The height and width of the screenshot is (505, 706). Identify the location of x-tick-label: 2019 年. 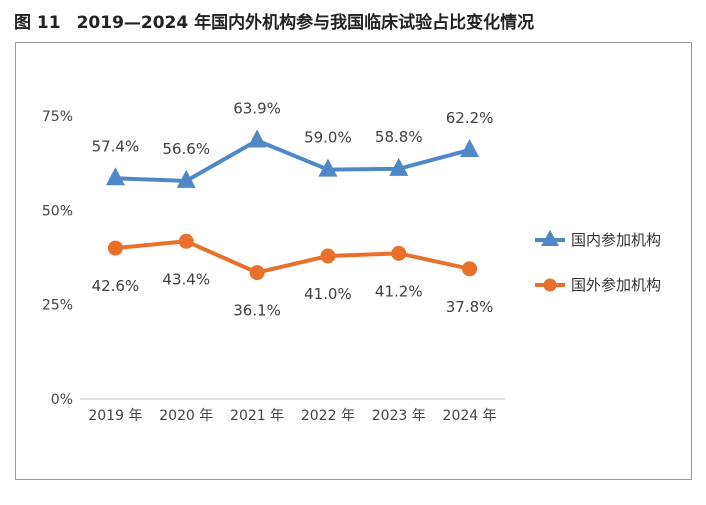
(115, 416).